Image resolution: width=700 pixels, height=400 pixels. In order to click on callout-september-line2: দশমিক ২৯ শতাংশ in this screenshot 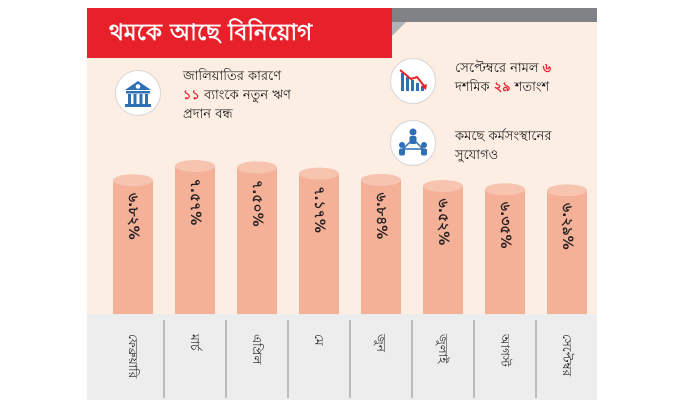, I will do `click(503, 87)`.